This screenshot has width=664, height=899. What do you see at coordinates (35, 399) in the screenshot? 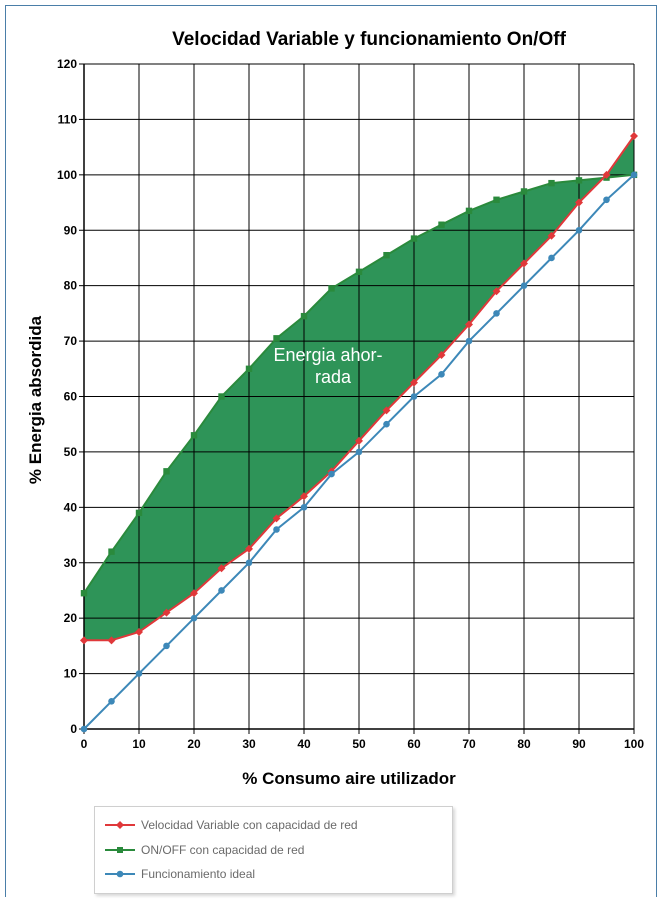
I see `y-axis-title: % Energia absordida` at bounding box center [35, 399].